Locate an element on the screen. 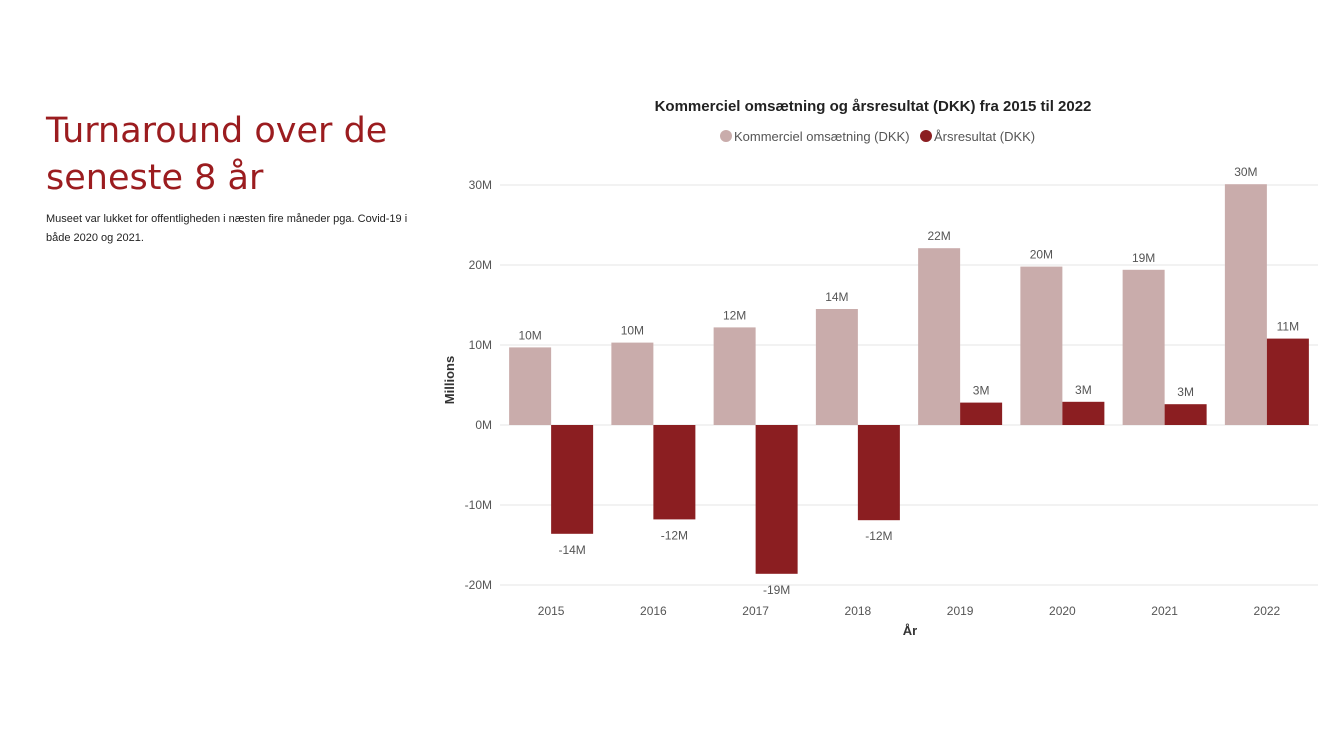  legend-label-omsaetning: Kommerciel omsætning (DKK) is located at coordinates (822, 136).